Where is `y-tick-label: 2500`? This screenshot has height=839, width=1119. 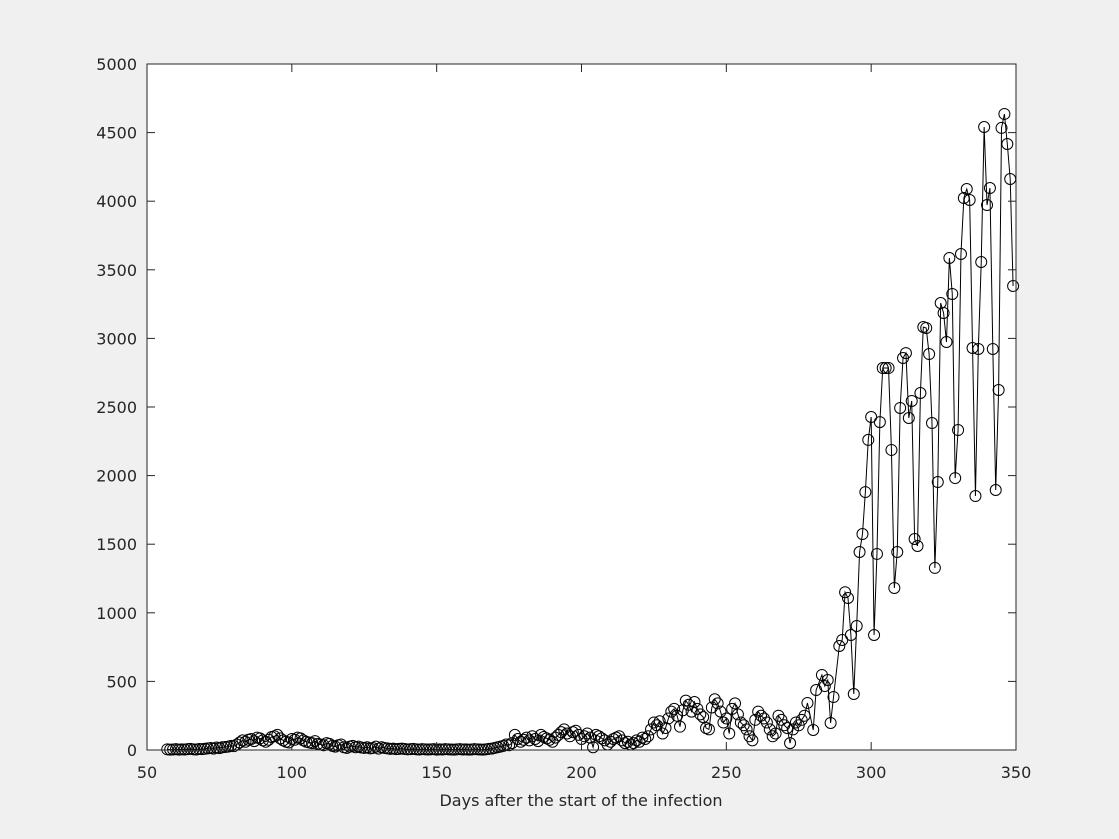
y-tick-label: 2500 is located at coordinates (116, 407).